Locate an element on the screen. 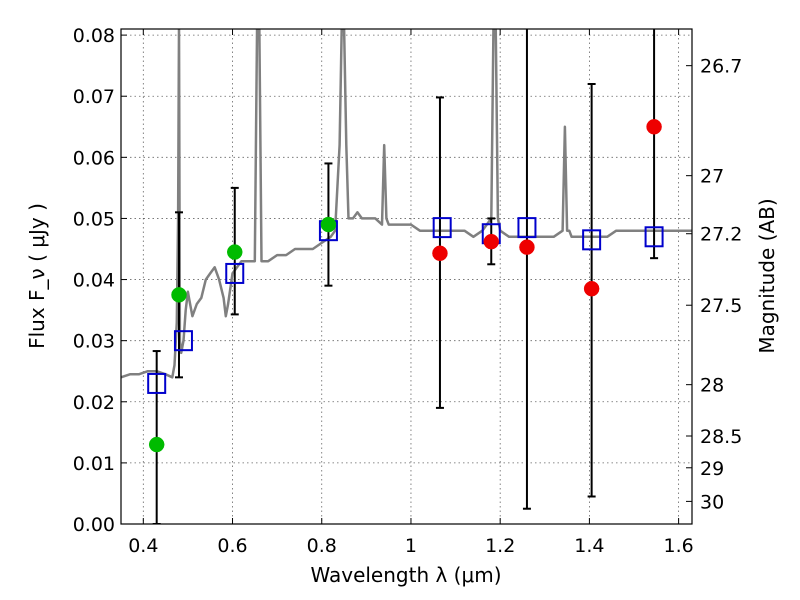  x-tick-label: 0.8 is located at coordinates (322, 546).